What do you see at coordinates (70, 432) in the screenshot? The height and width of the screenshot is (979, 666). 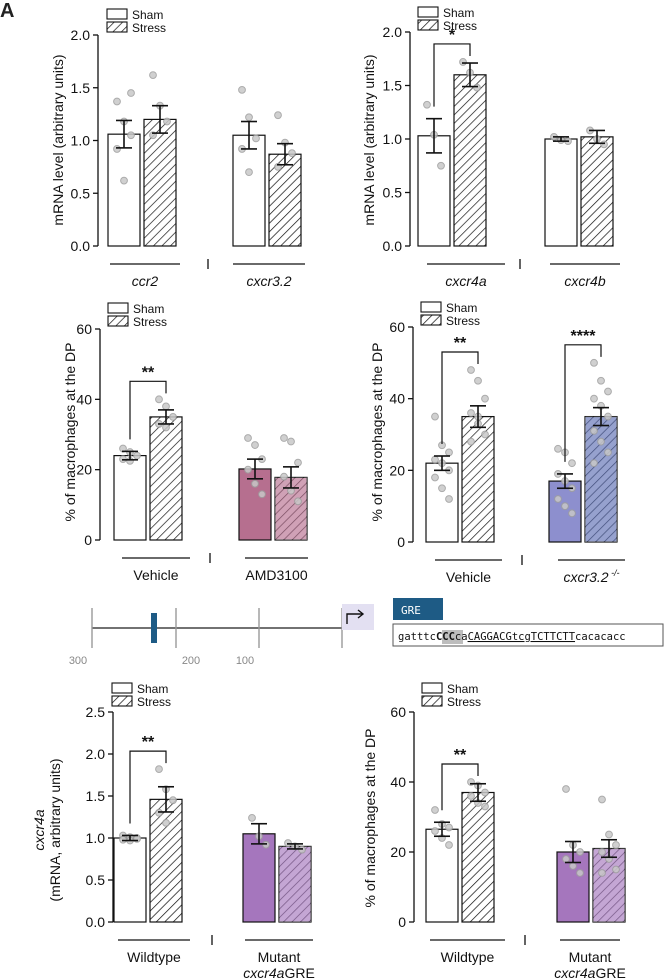 I see `y-axis-label: % of macrophages at the DP` at bounding box center [70, 432].